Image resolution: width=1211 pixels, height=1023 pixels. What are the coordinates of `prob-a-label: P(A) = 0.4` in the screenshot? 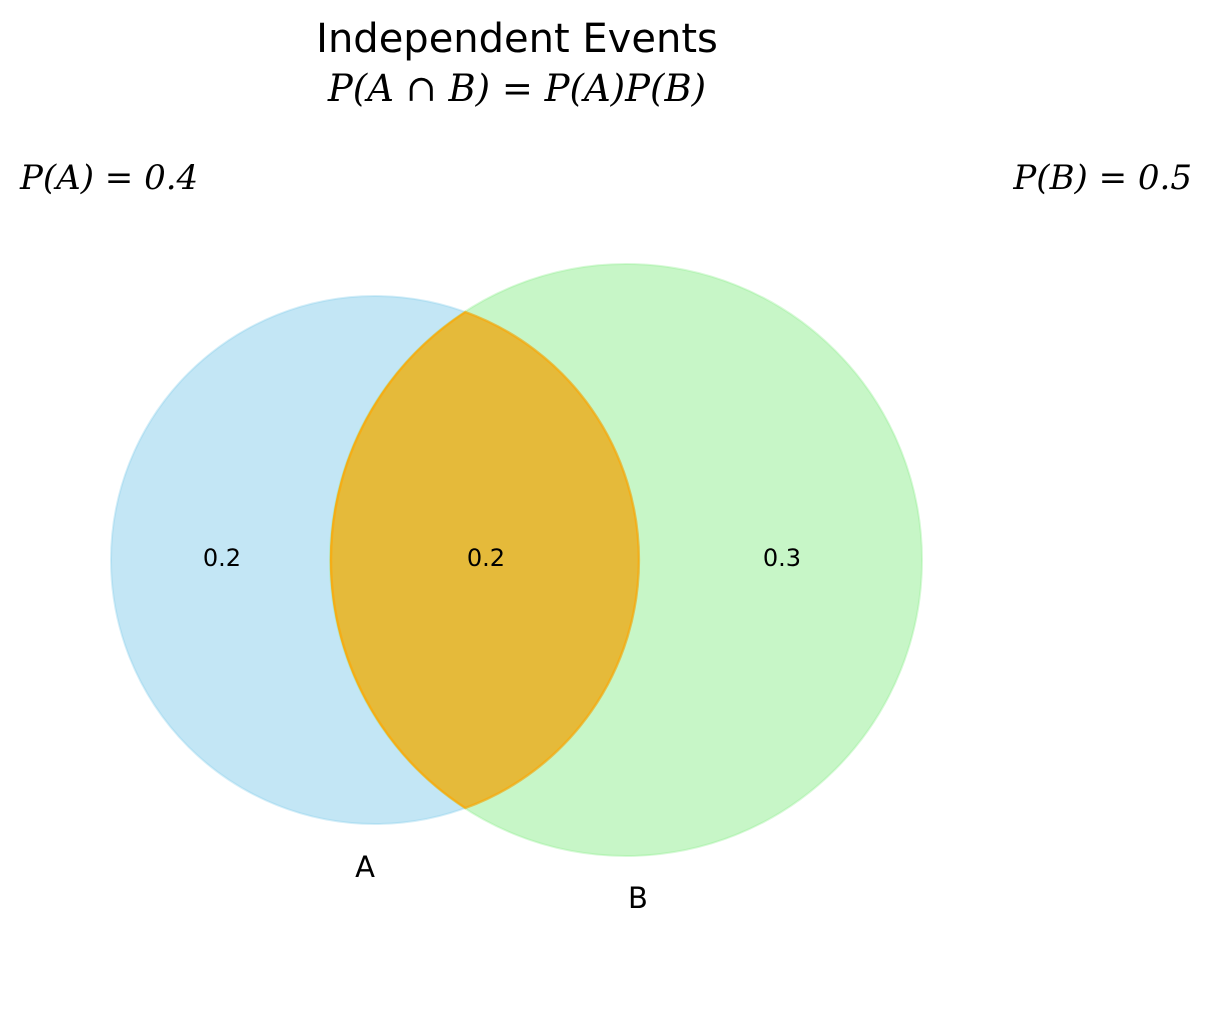 It's located at (108, 178).